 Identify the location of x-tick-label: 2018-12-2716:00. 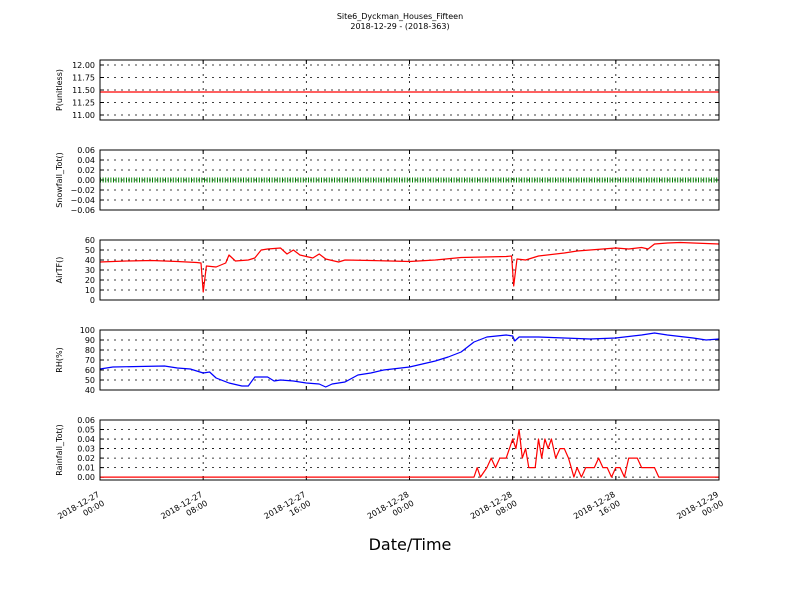
(288, 510).